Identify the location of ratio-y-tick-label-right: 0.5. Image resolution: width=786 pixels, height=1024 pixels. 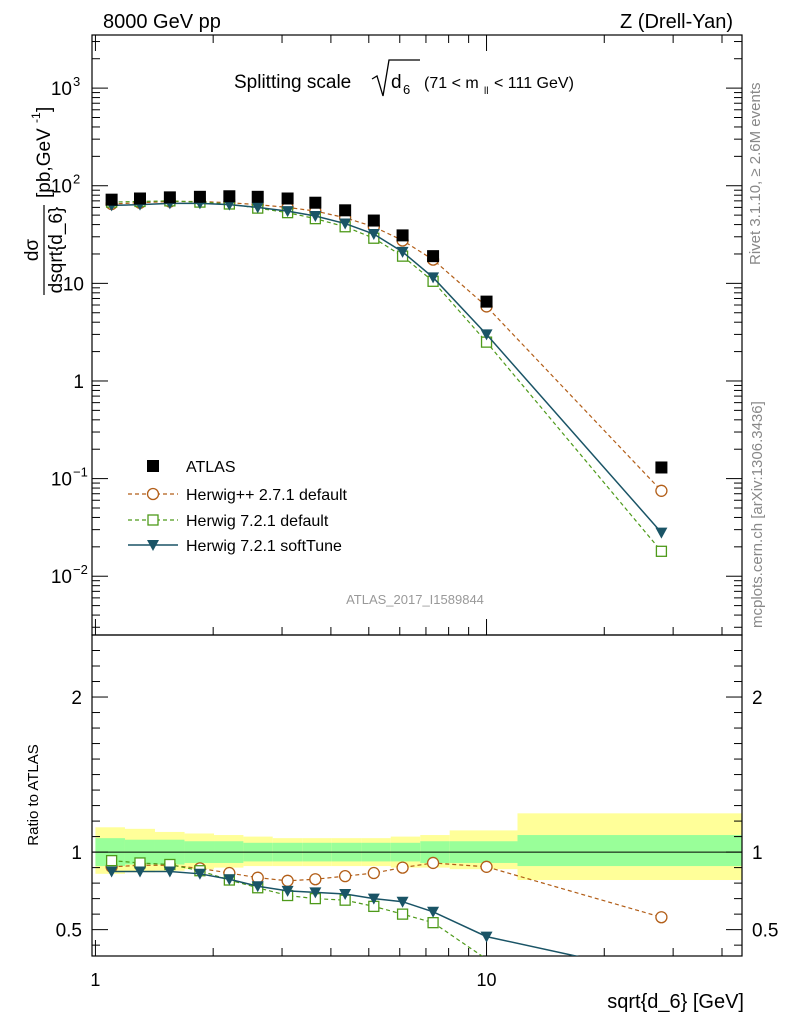
(765, 931).